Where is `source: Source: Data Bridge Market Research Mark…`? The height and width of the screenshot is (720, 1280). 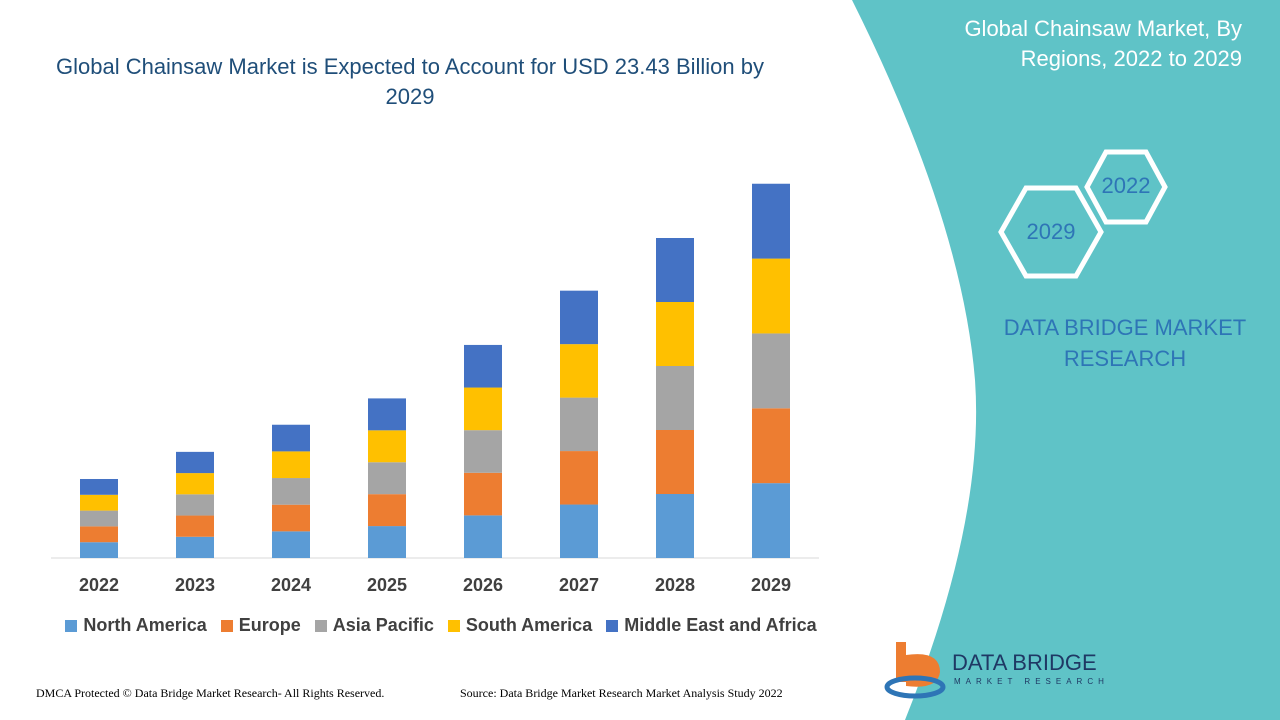 source: Source: Data Bridge Market Research Mark… is located at coordinates (621, 693).